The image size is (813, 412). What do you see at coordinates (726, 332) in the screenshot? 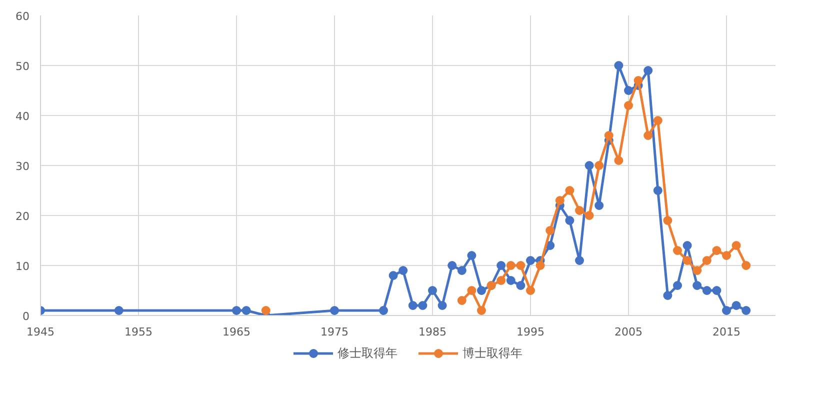
I see `x-tick-label: 2015` at bounding box center [726, 332].